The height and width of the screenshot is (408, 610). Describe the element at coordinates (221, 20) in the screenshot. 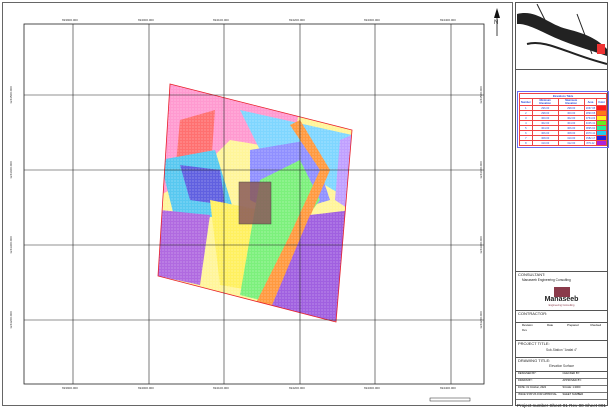

I see `x-tick: 694100.000` at that location.